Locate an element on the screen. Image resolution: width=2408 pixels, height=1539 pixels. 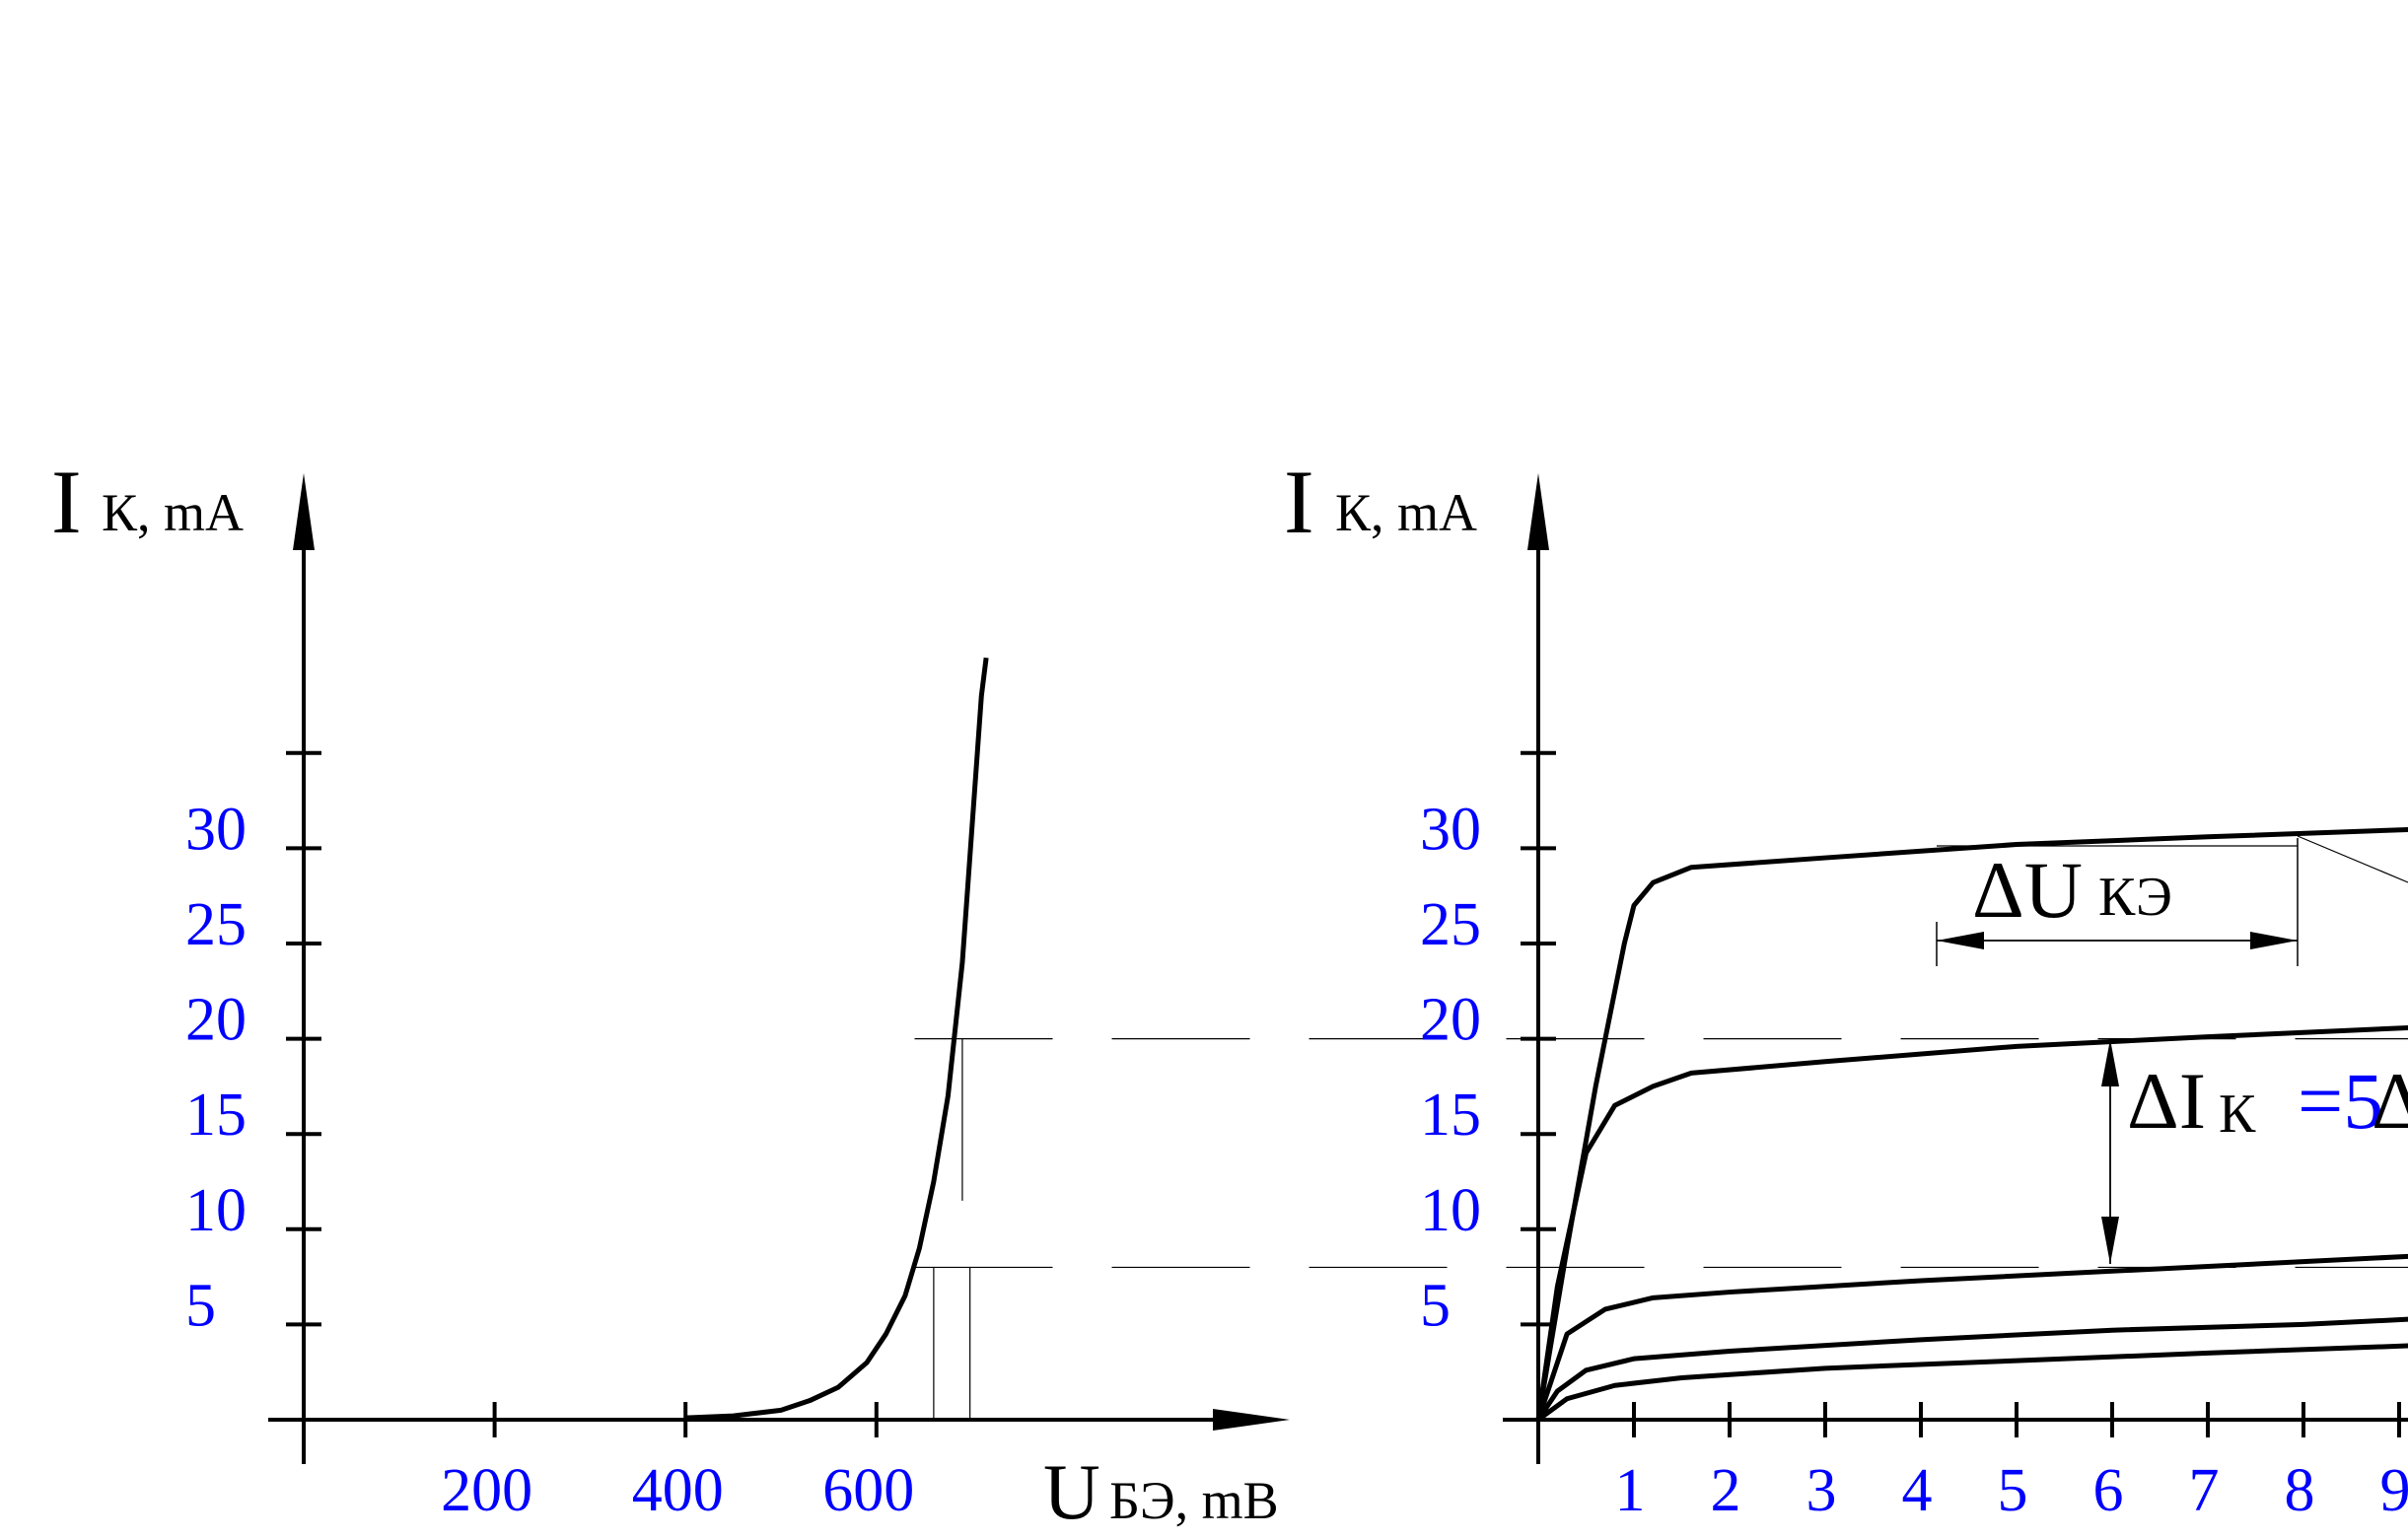
left-y-tick-label: 30 is located at coordinates (216, 830).